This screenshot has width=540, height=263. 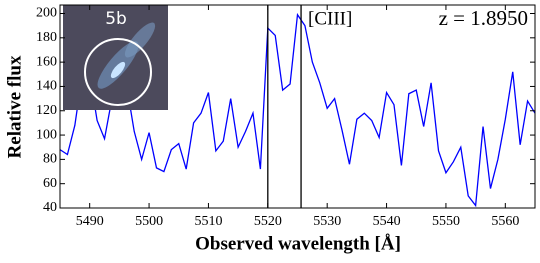 I want to click on x-tick-label: 5550, so click(x=446, y=221).